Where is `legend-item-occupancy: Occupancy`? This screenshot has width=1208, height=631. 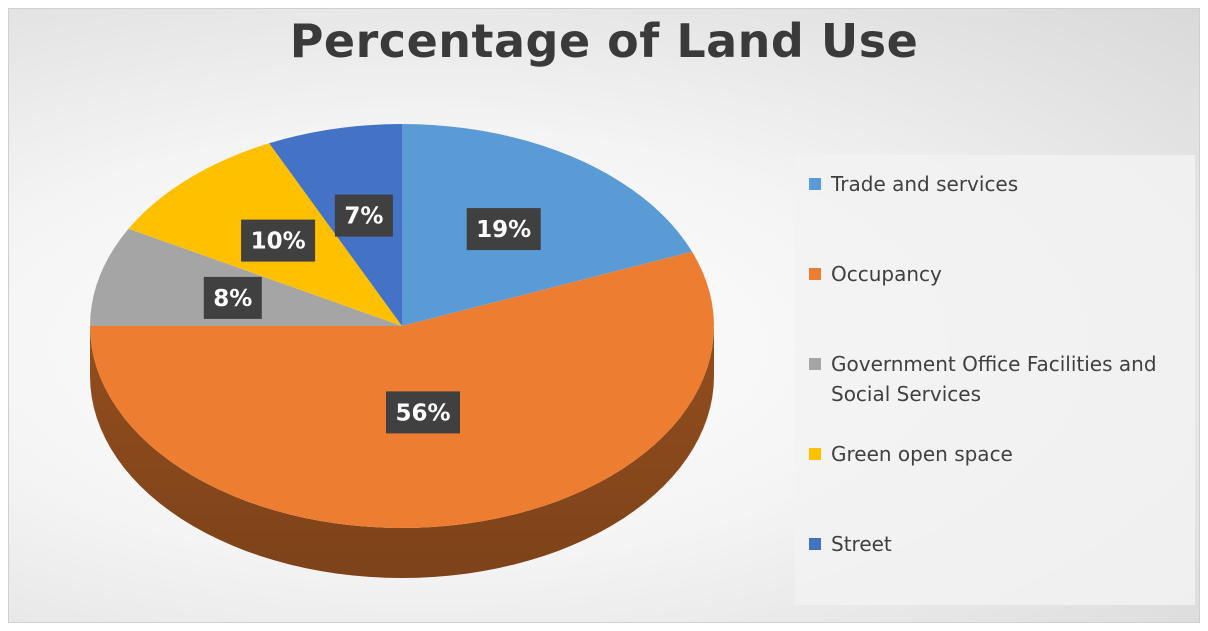 legend-item-occupancy: Occupancy is located at coordinates (999, 274).